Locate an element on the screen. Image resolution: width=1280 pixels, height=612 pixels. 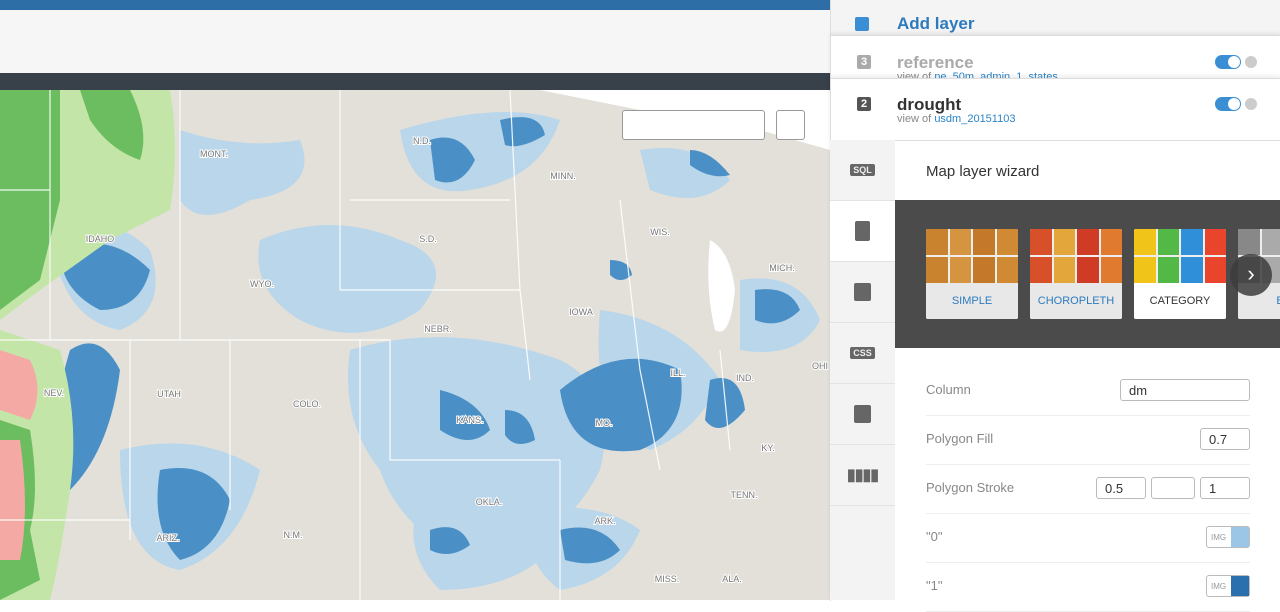
state-label: IOWA is located at coordinates (581, 312).